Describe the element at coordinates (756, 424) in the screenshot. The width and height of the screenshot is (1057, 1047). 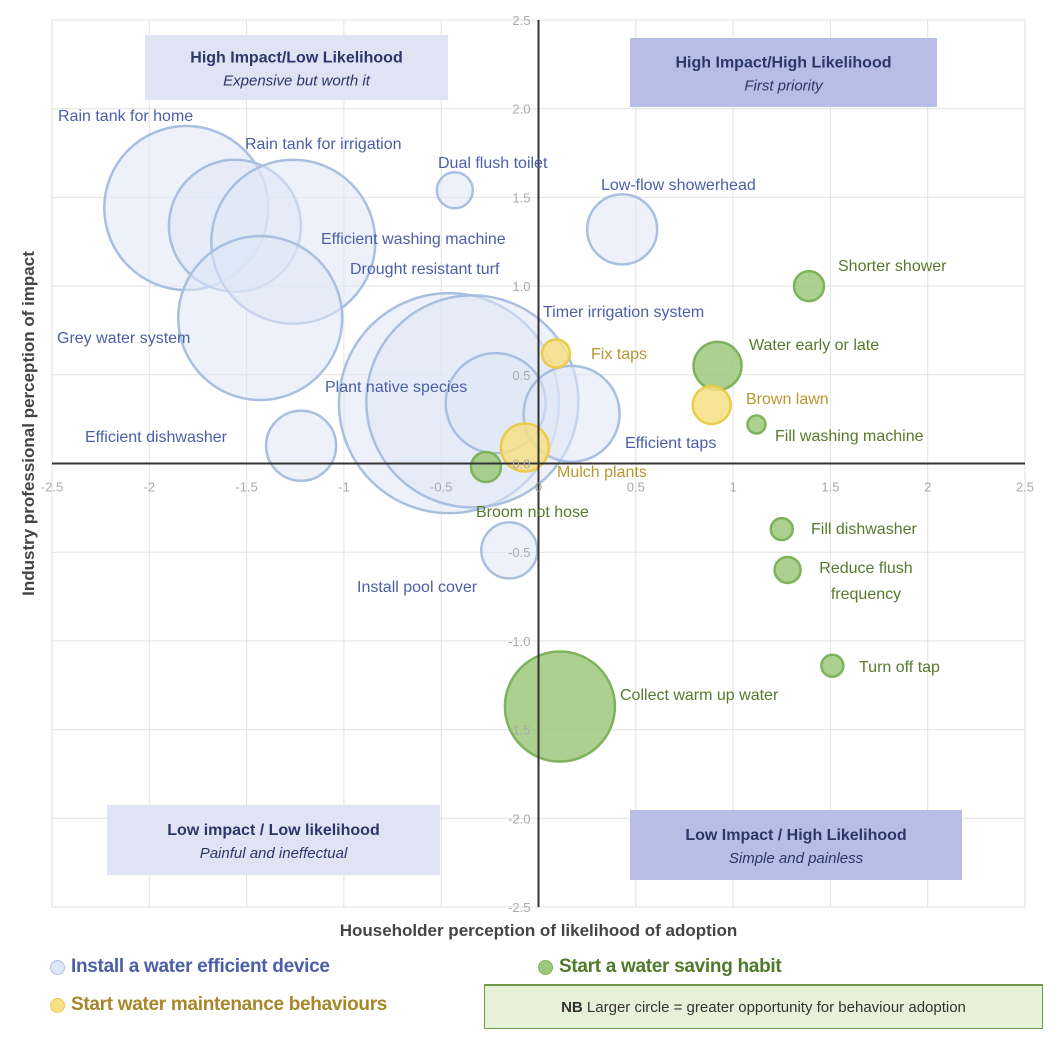
I see `bubble-fill-washing-machine` at that location.